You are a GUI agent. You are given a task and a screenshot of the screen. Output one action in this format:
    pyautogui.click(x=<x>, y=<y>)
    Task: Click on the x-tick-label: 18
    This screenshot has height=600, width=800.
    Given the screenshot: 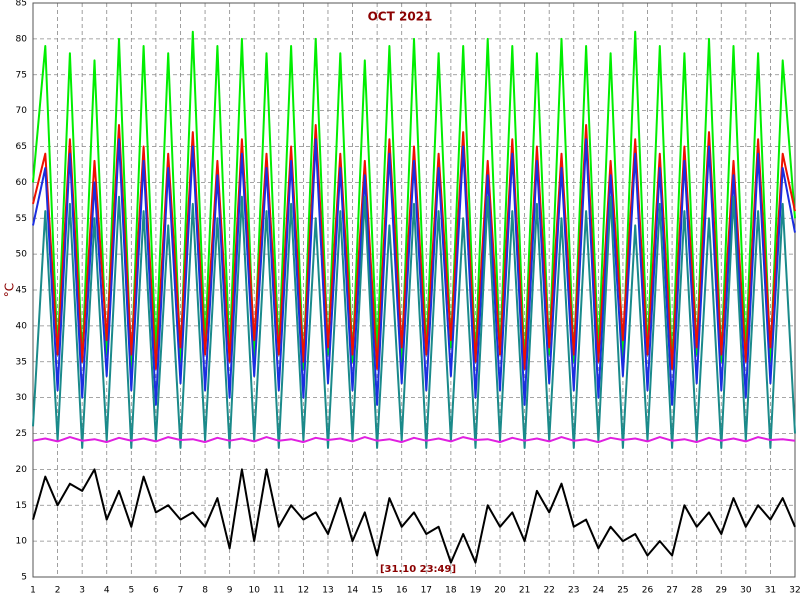 What is the action you would take?
    pyautogui.click(x=451, y=591)
    